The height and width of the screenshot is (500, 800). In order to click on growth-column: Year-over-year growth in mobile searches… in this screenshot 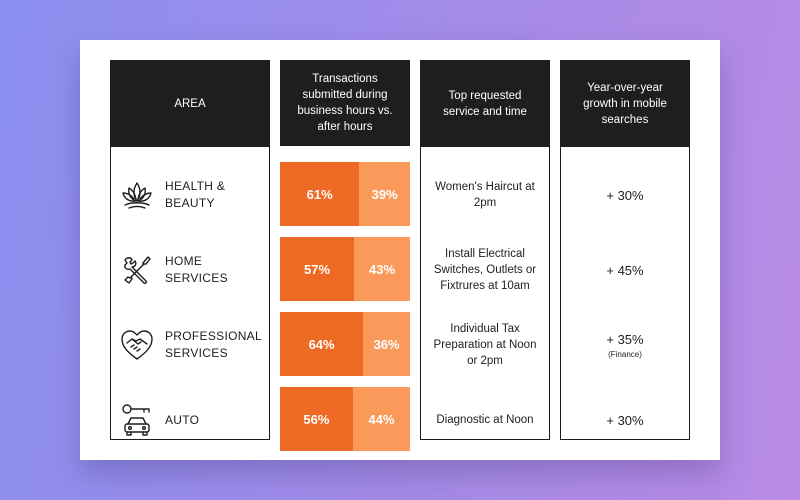, I will do `click(625, 250)`.